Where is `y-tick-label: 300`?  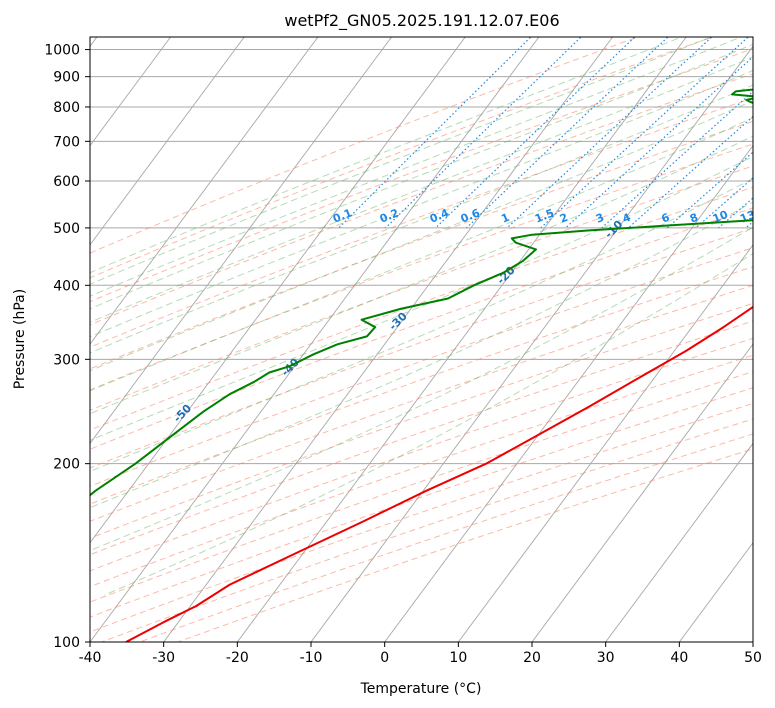 y-tick-label: 300 is located at coordinates (66, 360).